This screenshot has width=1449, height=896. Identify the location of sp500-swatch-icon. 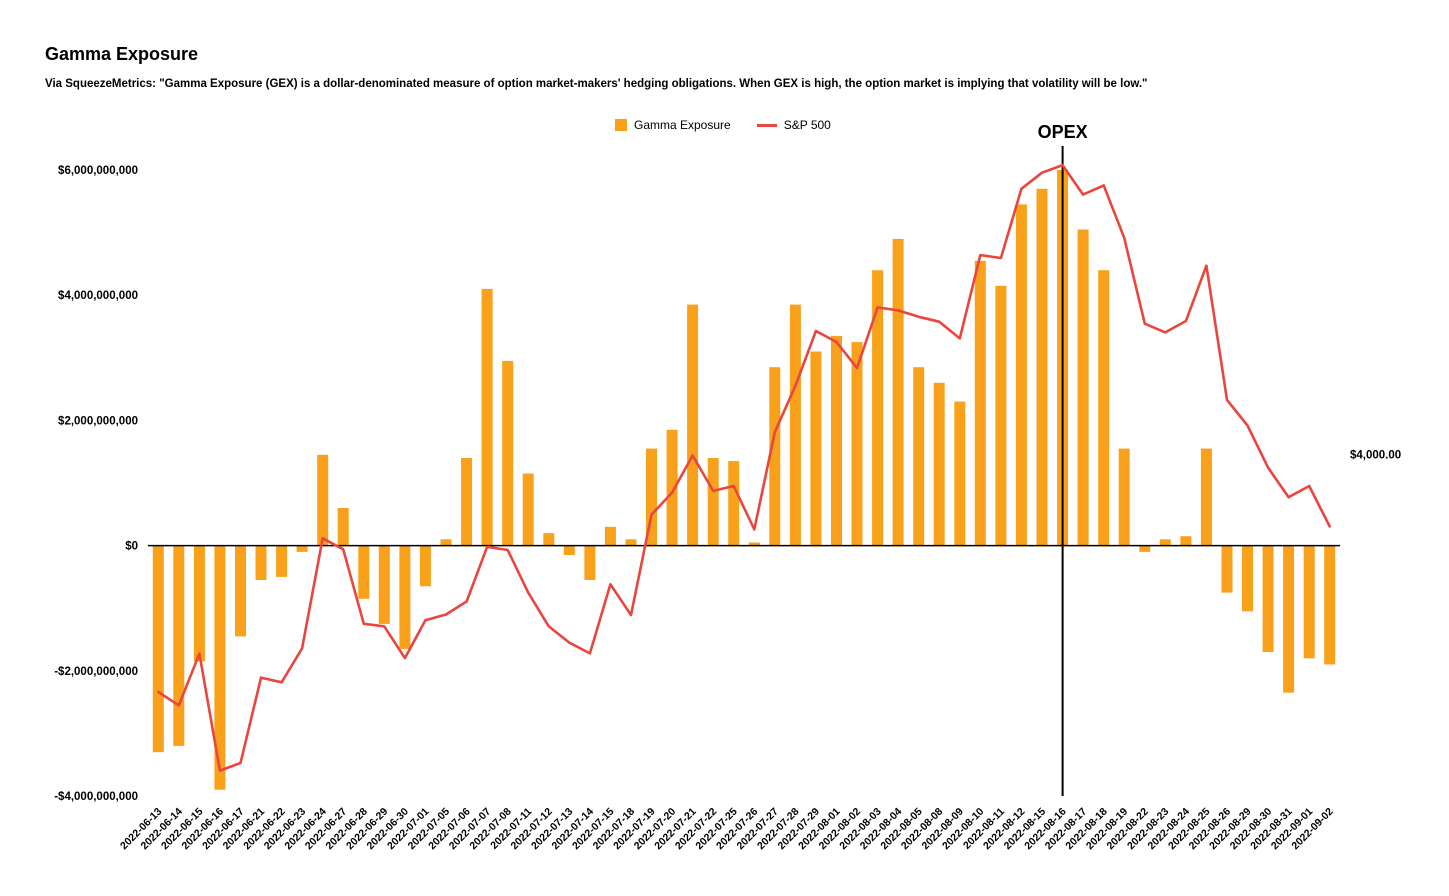
(766, 125).